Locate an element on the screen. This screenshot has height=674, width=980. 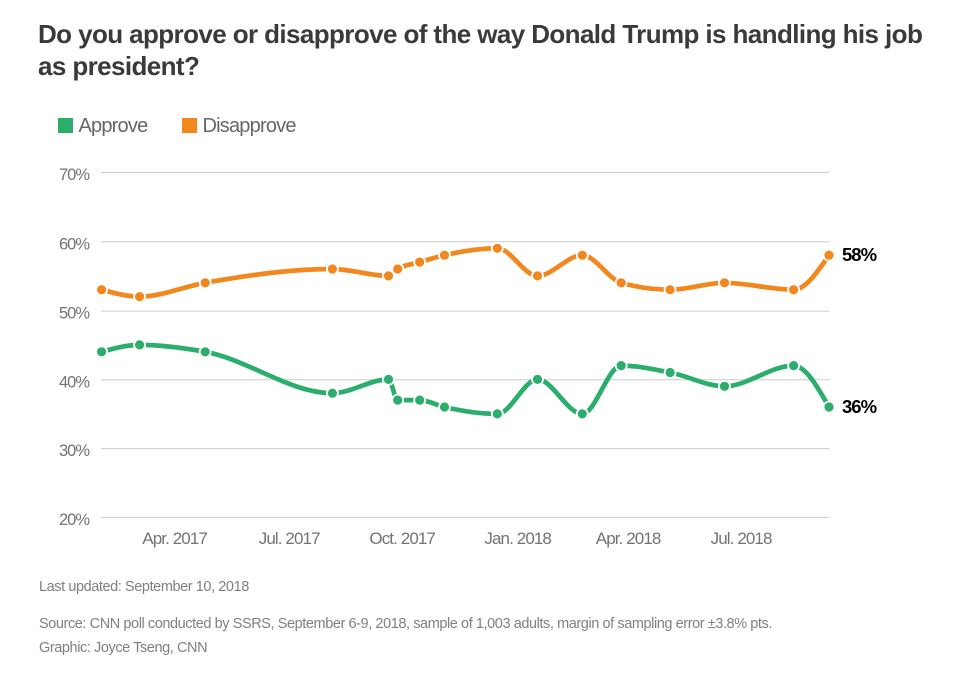
svg-text: 36% is located at coordinates (859, 406).